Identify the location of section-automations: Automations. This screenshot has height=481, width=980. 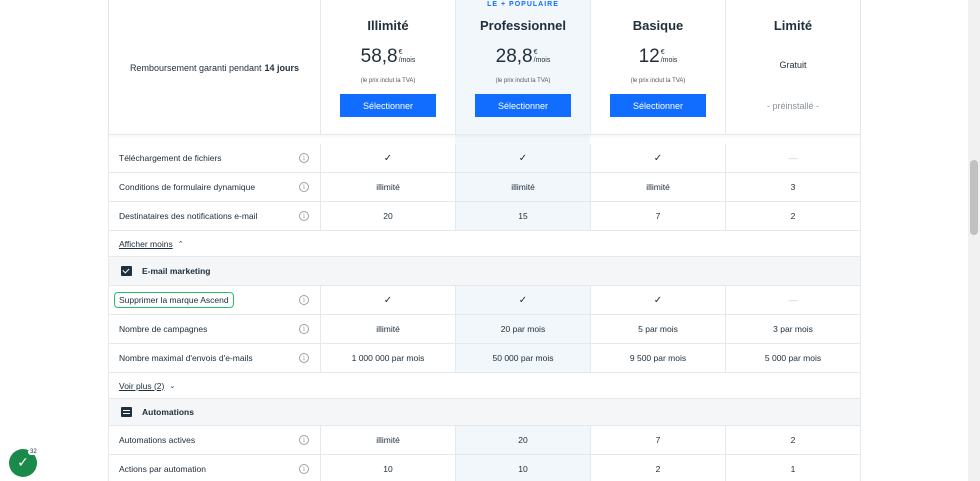
(484, 412).